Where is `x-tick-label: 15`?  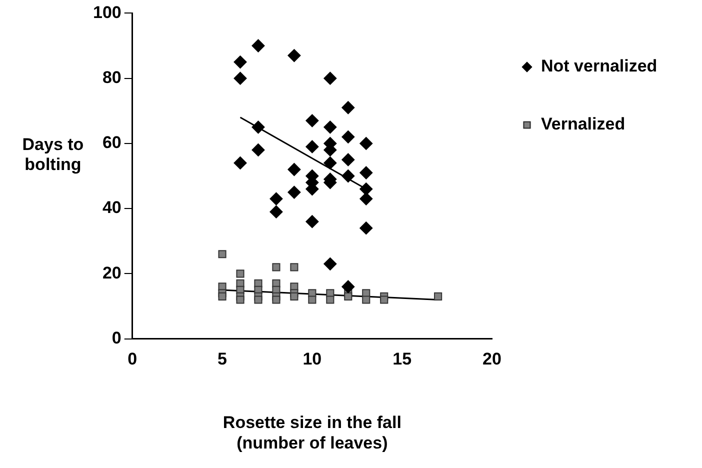 x-tick-label: 15 is located at coordinates (402, 359).